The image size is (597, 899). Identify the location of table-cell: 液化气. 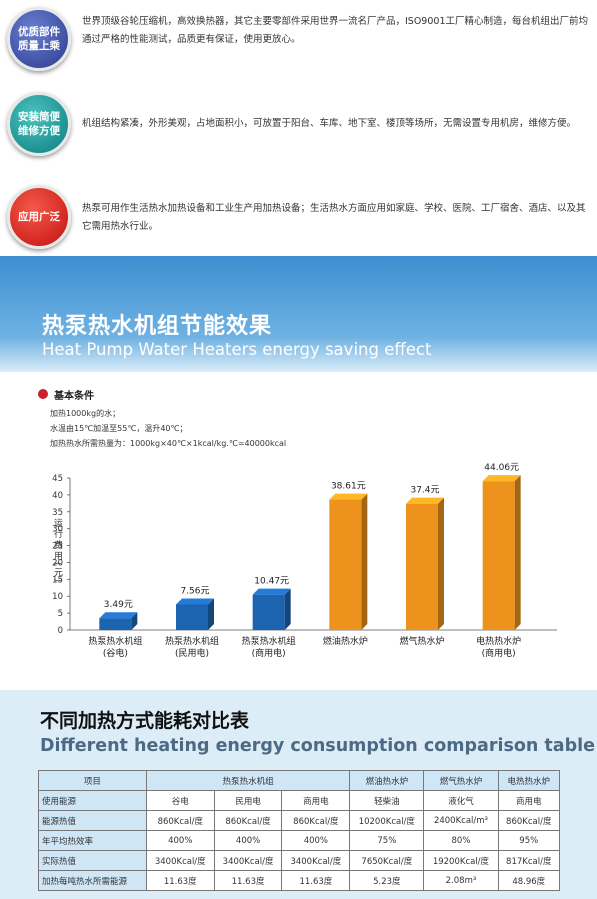
(461, 800).